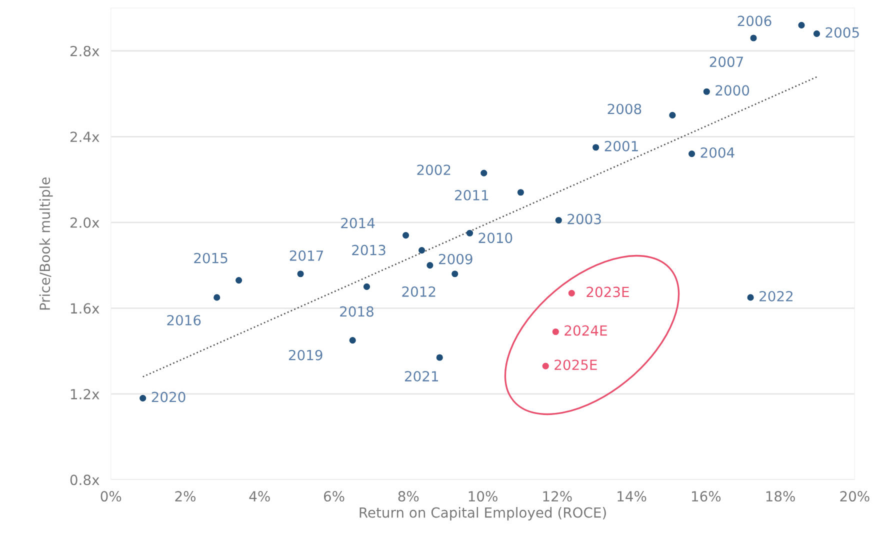  What do you see at coordinates (855, 496) in the screenshot?
I see `x-tick-label: 20%` at bounding box center [855, 496].